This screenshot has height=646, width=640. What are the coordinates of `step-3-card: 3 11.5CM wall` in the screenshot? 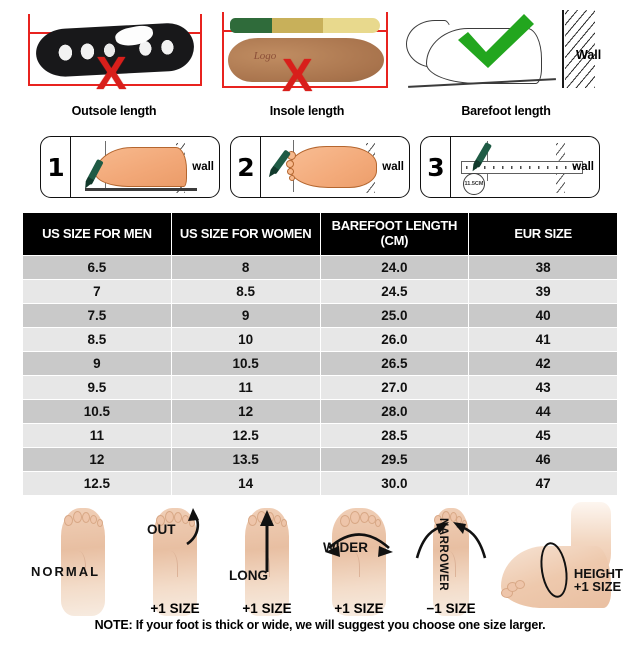 It's located at (510, 167).